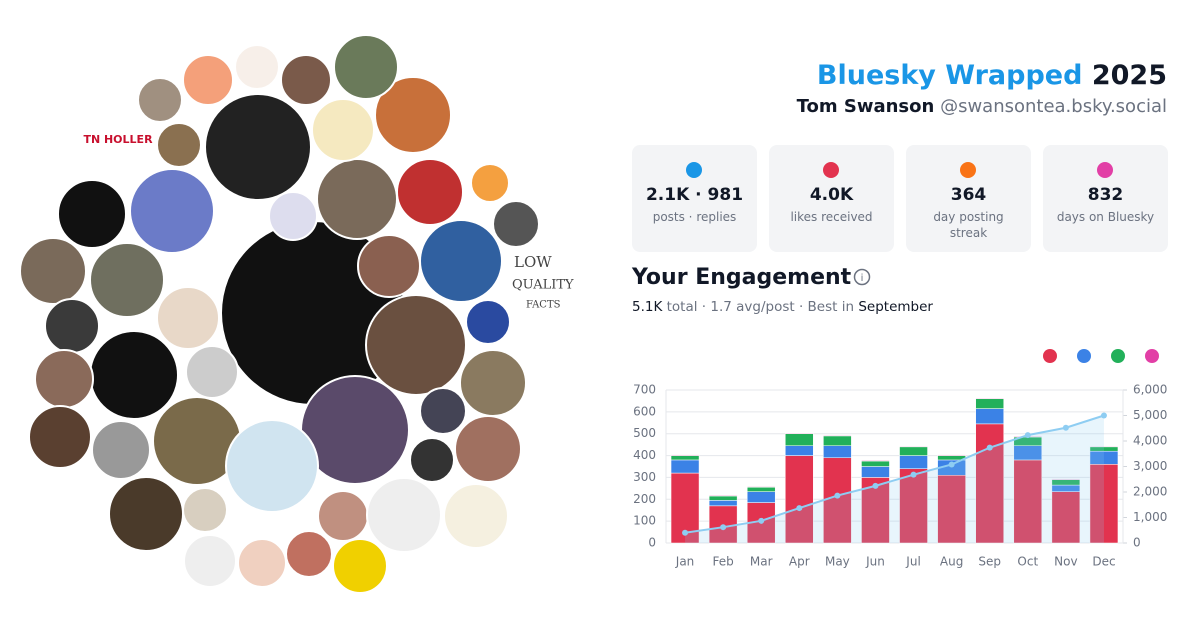 The height and width of the screenshot is (630, 1200). I want to click on title: Bluesky Wrapped 2025, so click(992, 75).